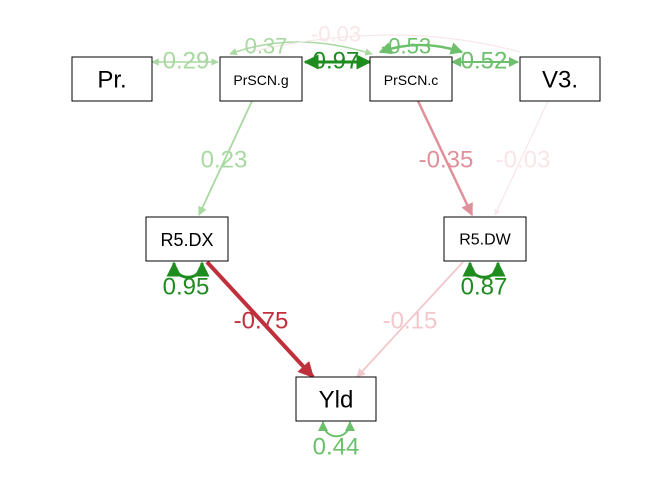 The height and width of the screenshot is (480, 672). I want to click on node-label-r5dw: R5.DW, so click(485, 240).